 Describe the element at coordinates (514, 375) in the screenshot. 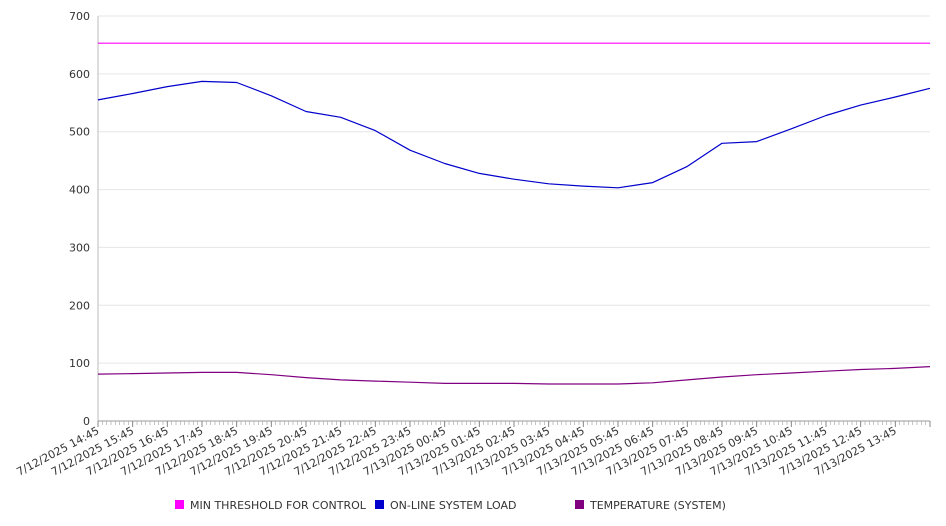

I see `series-line-temperature-system` at that location.